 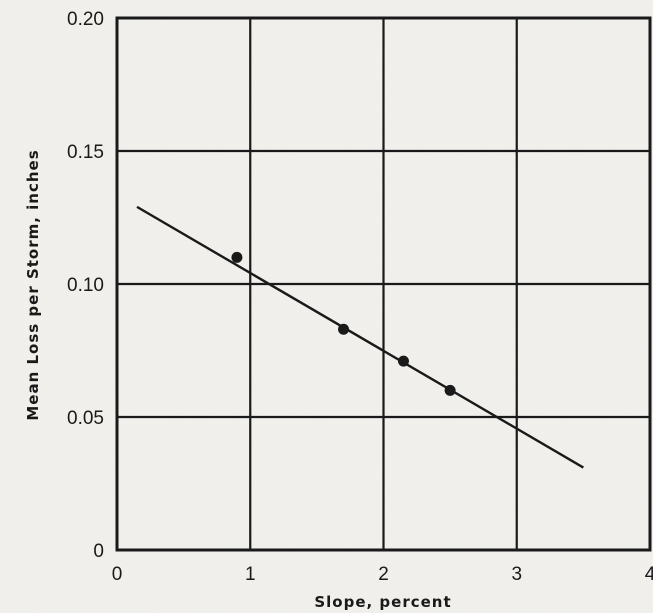 What do you see at coordinates (85, 152) in the screenshot?
I see `y-tick-label-0.15: 0.15` at bounding box center [85, 152].